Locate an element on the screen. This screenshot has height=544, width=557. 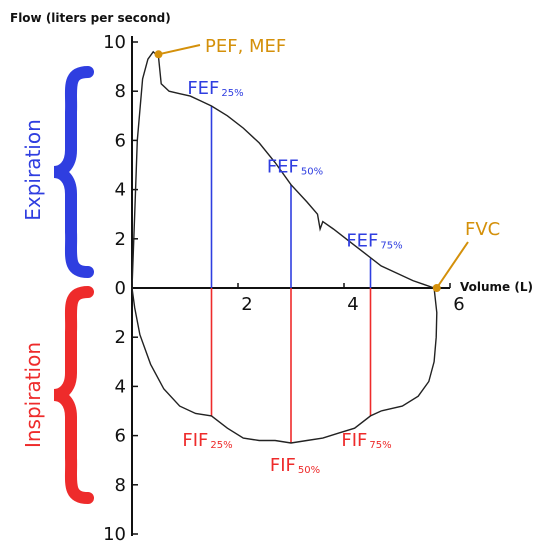
x-tick-label: 6 is located at coordinates (458, 304).